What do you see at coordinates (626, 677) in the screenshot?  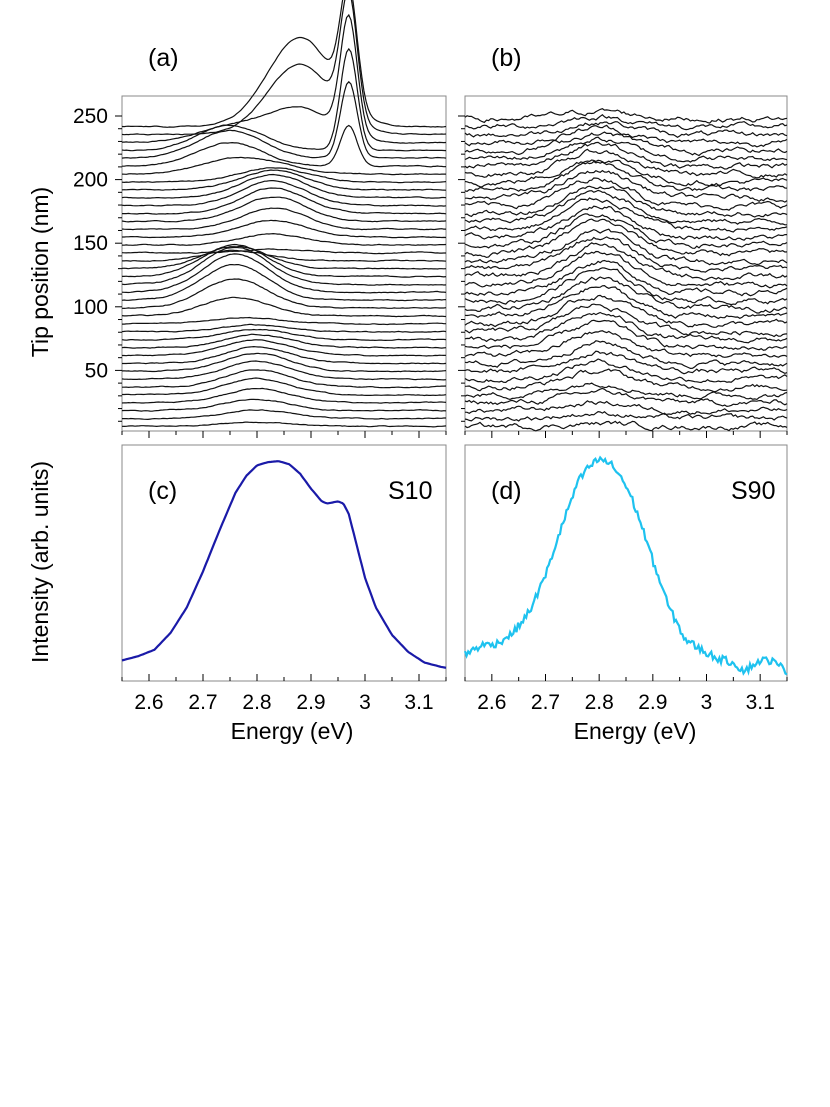 I see `panel-d-x-ticks` at bounding box center [626, 677].